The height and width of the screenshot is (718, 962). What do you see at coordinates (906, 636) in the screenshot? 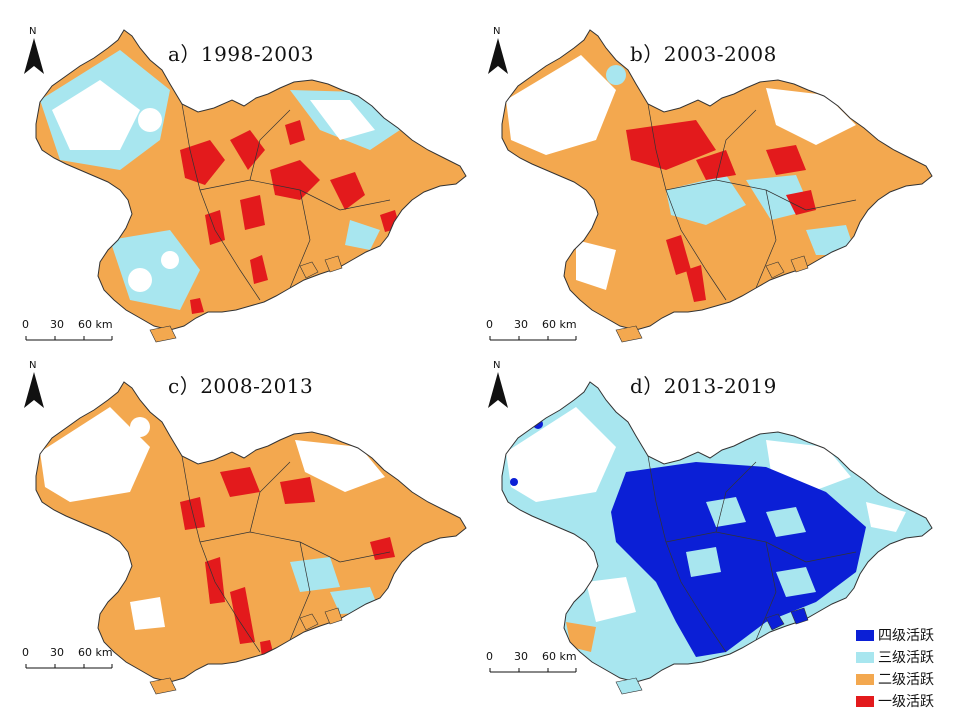
I see `legend-label: 四级活跃` at bounding box center [906, 636].